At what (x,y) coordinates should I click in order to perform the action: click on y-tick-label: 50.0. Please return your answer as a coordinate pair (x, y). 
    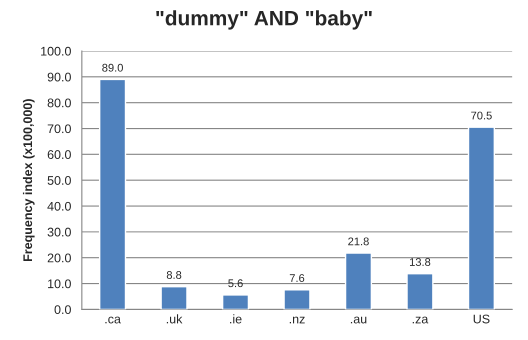
    Looking at the image, I should click on (59, 180).